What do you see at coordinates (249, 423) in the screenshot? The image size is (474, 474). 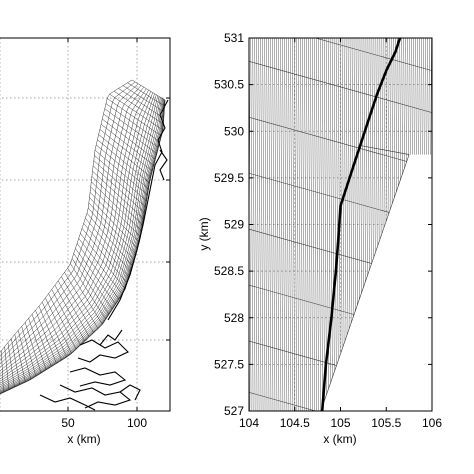 I see `right-xtick-label: 104` at bounding box center [249, 423].